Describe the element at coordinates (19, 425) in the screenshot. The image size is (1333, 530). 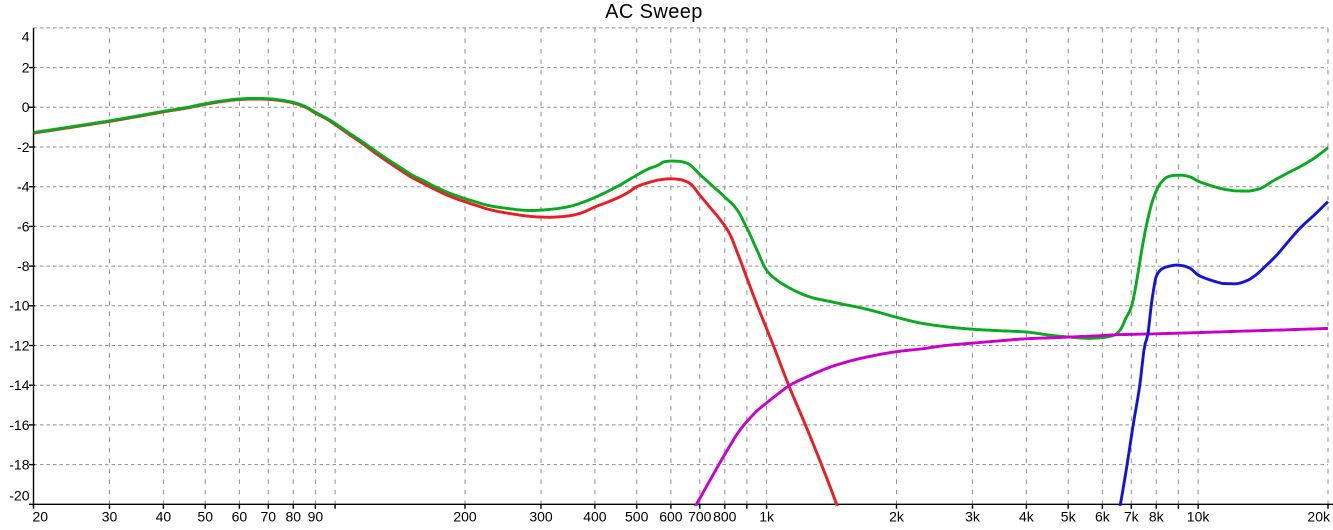
I see `svg-text: -16` at that location.